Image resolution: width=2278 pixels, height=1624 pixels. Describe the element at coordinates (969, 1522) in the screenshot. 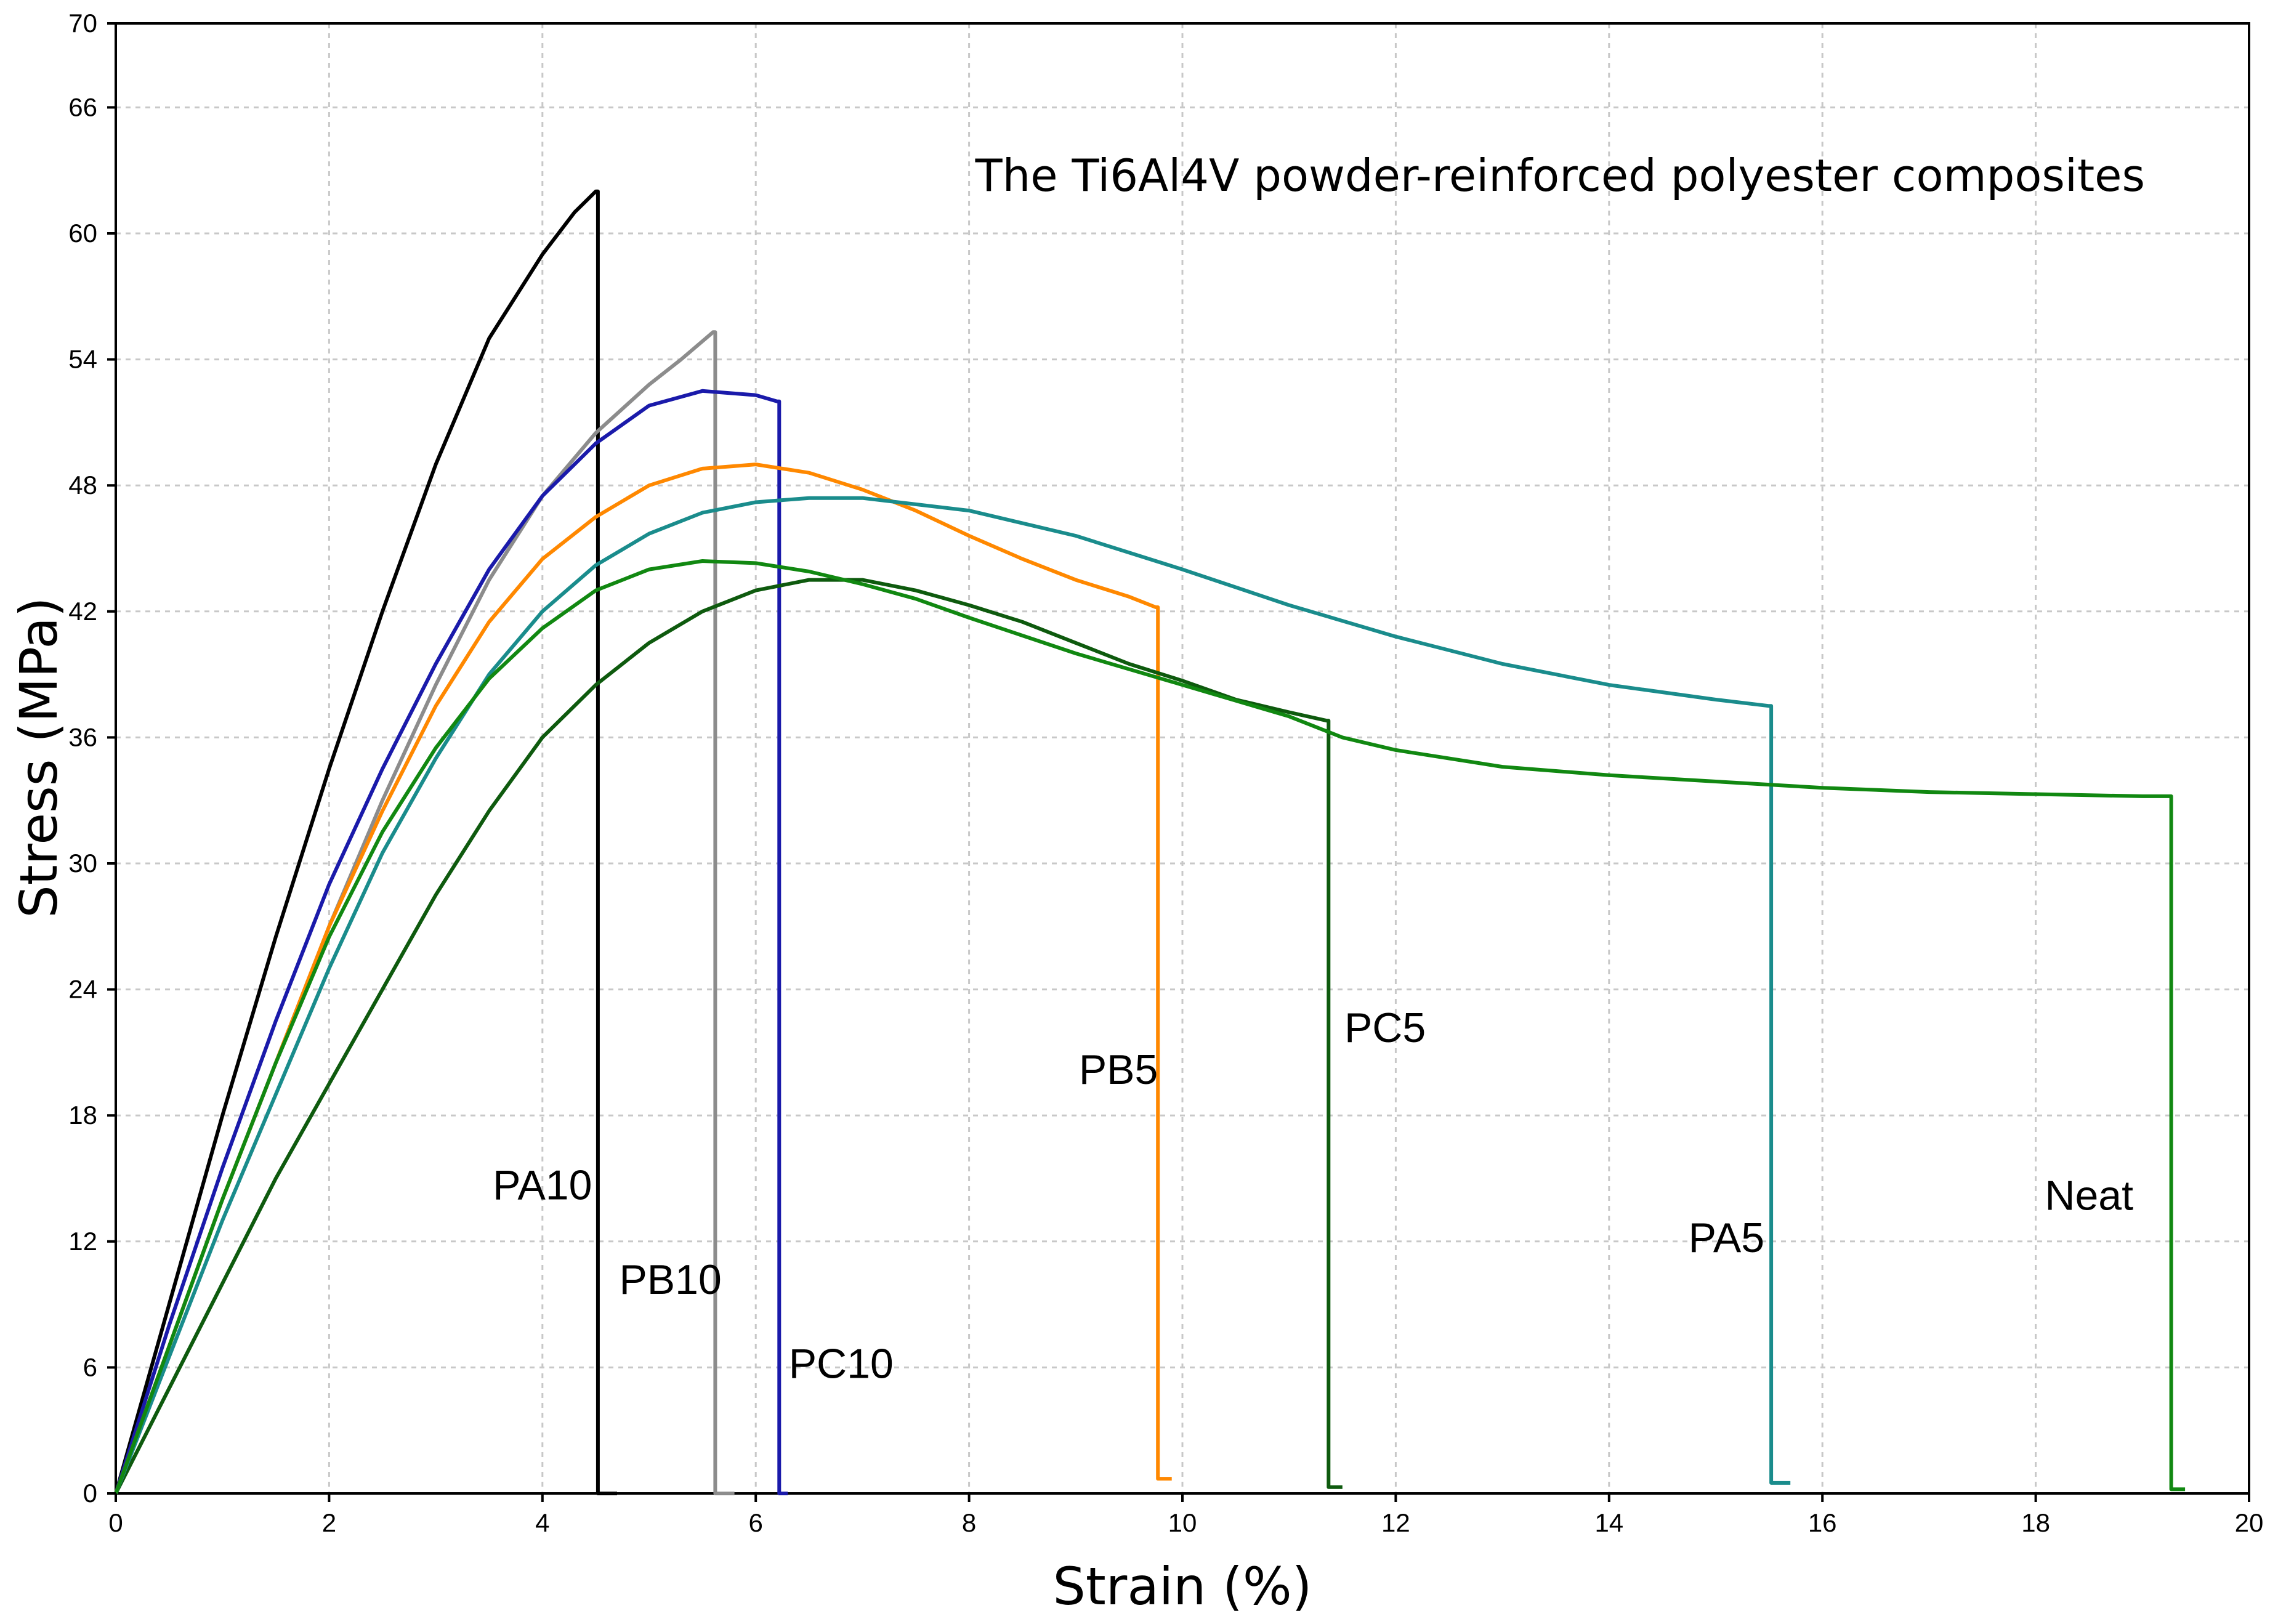

I see `x-tick-label: 8` at that location.